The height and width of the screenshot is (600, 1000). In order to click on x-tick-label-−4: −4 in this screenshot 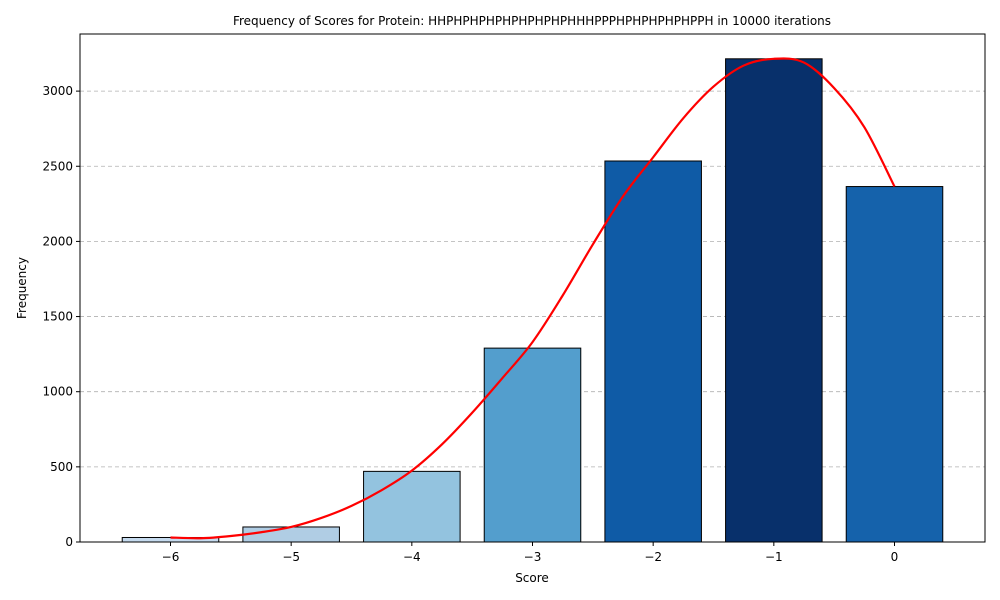, I will do `click(412, 557)`.